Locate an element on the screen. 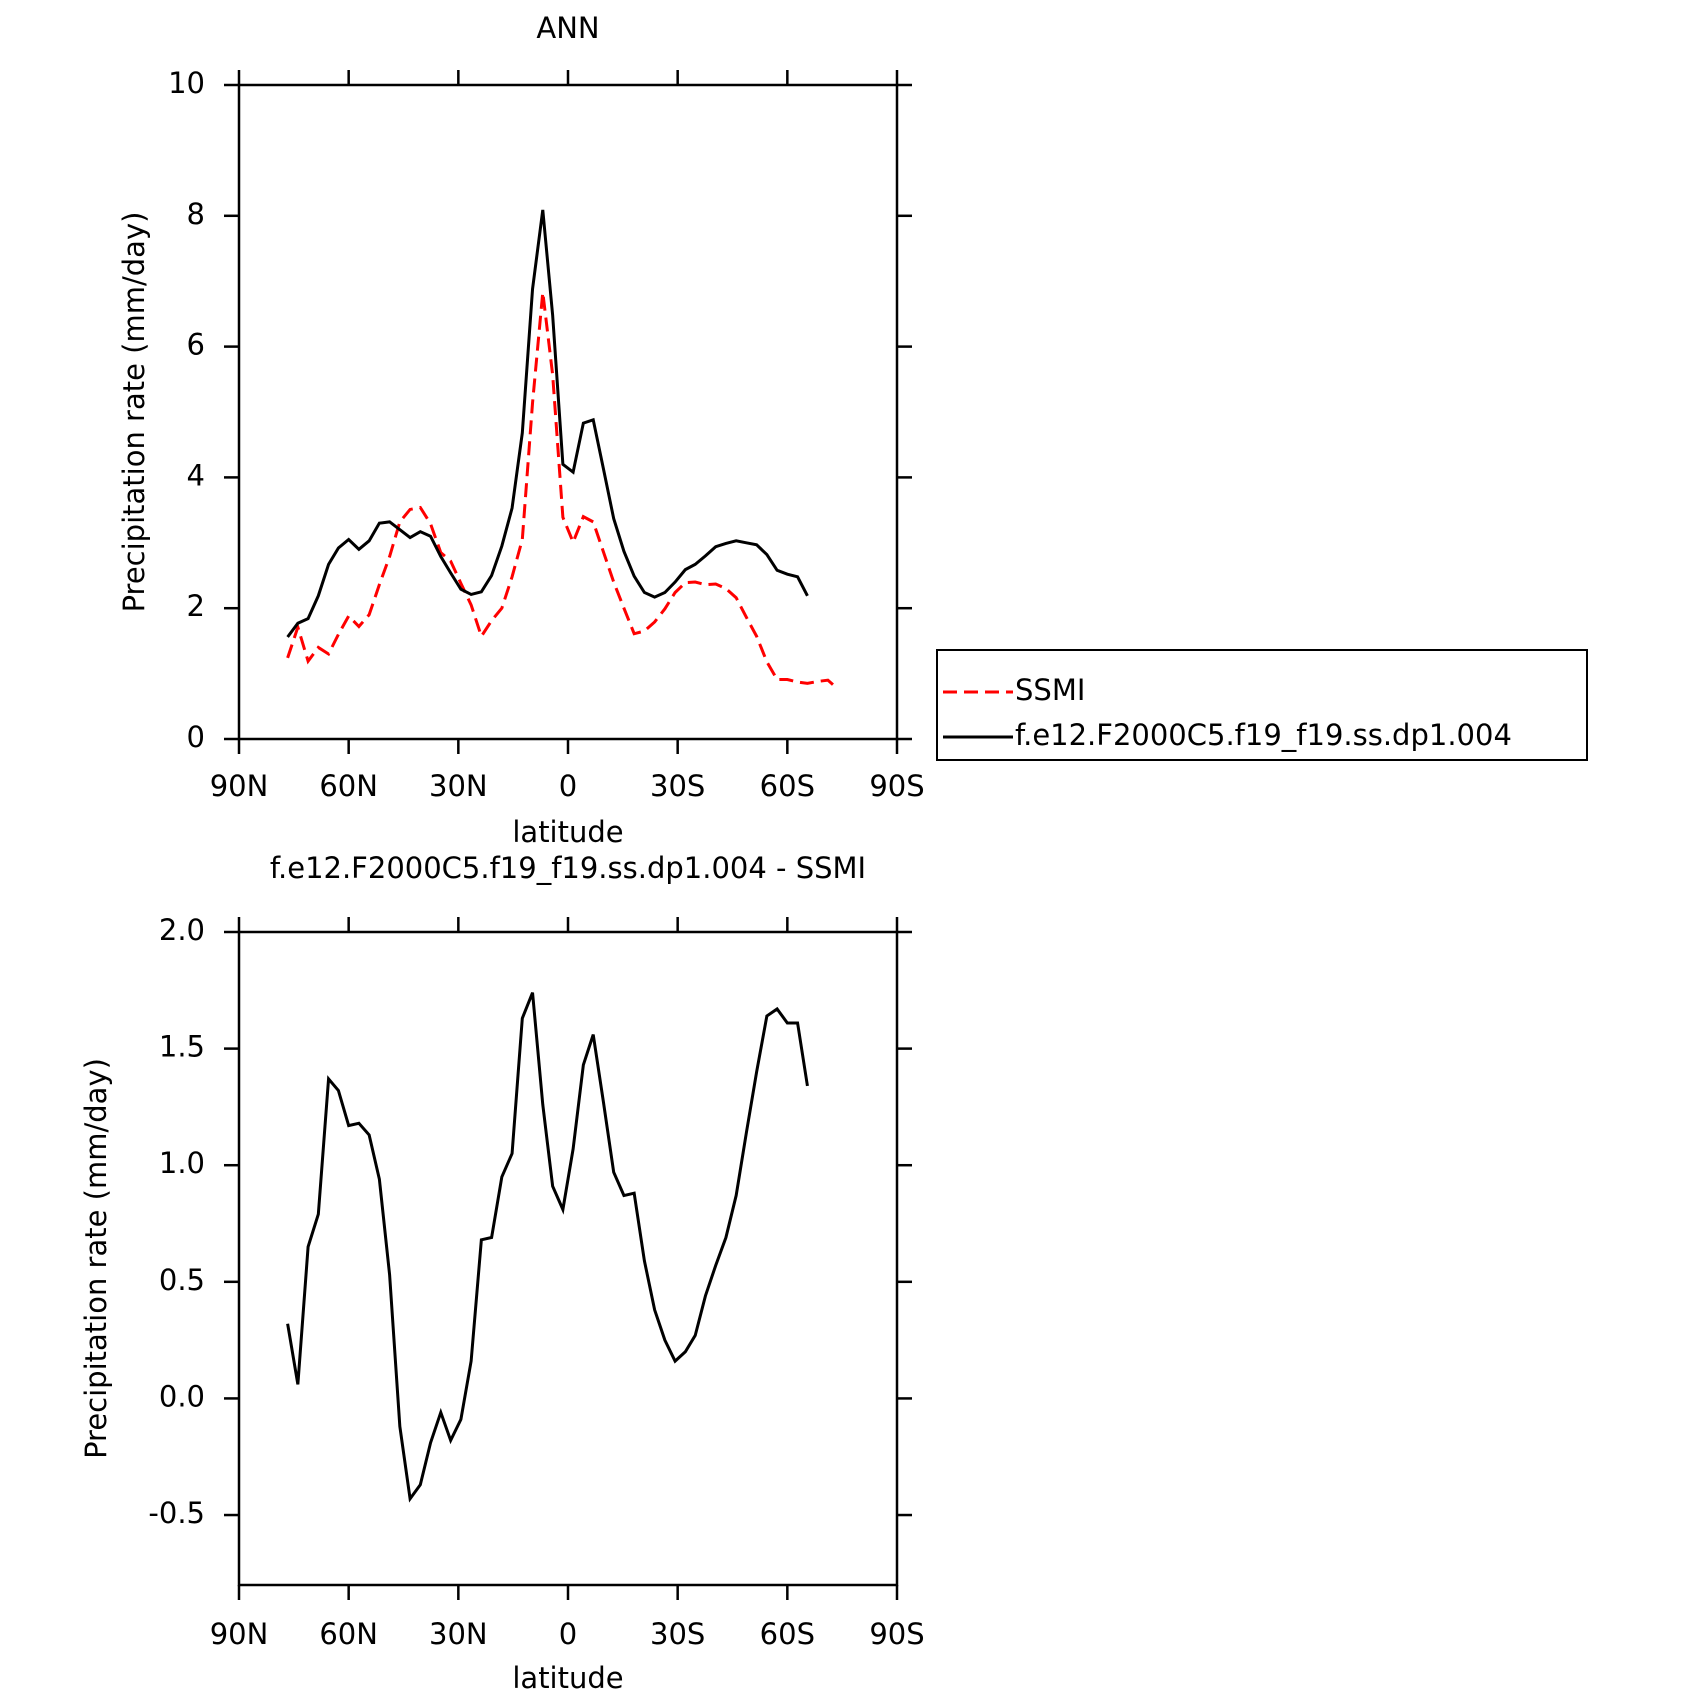 The image size is (1685, 1697). y-tick-label: 0.5 is located at coordinates (182, 1280).